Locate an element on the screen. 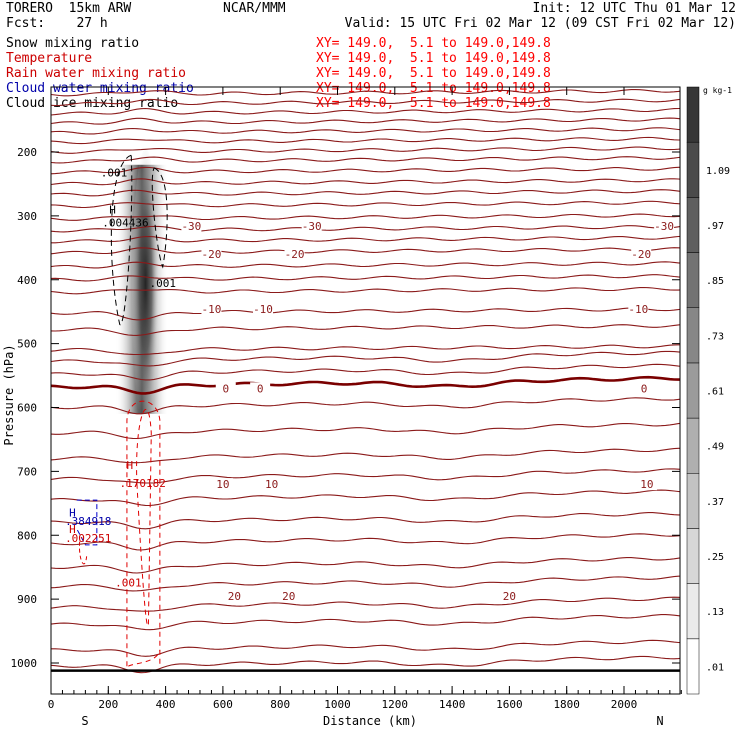 This screenshot has height=740, width=740. y-axis-label: Pressure (hPa) is located at coordinates (9, 394).